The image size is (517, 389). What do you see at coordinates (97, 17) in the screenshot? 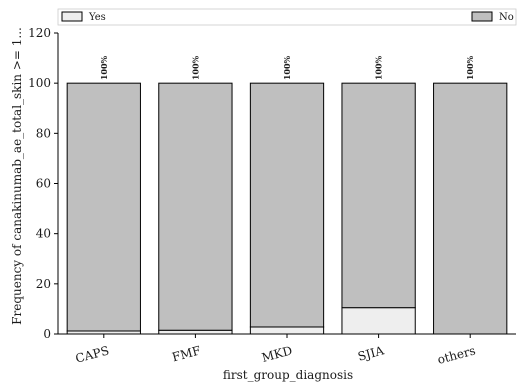
I see `legend-label-yes: Yes` at bounding box center [97, 17].